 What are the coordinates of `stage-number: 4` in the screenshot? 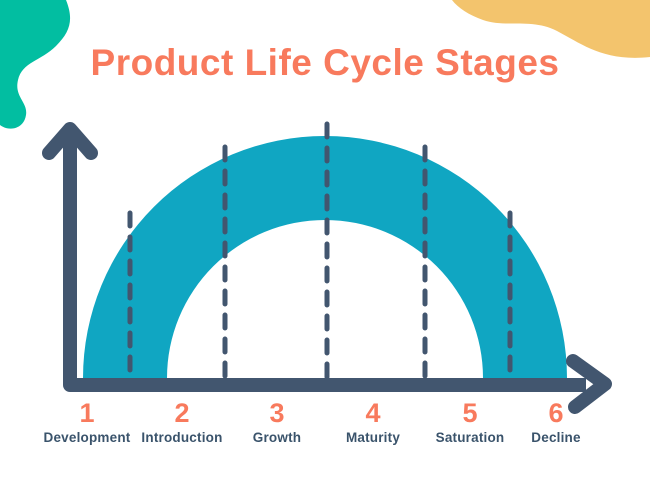 It's located at (373, 413).